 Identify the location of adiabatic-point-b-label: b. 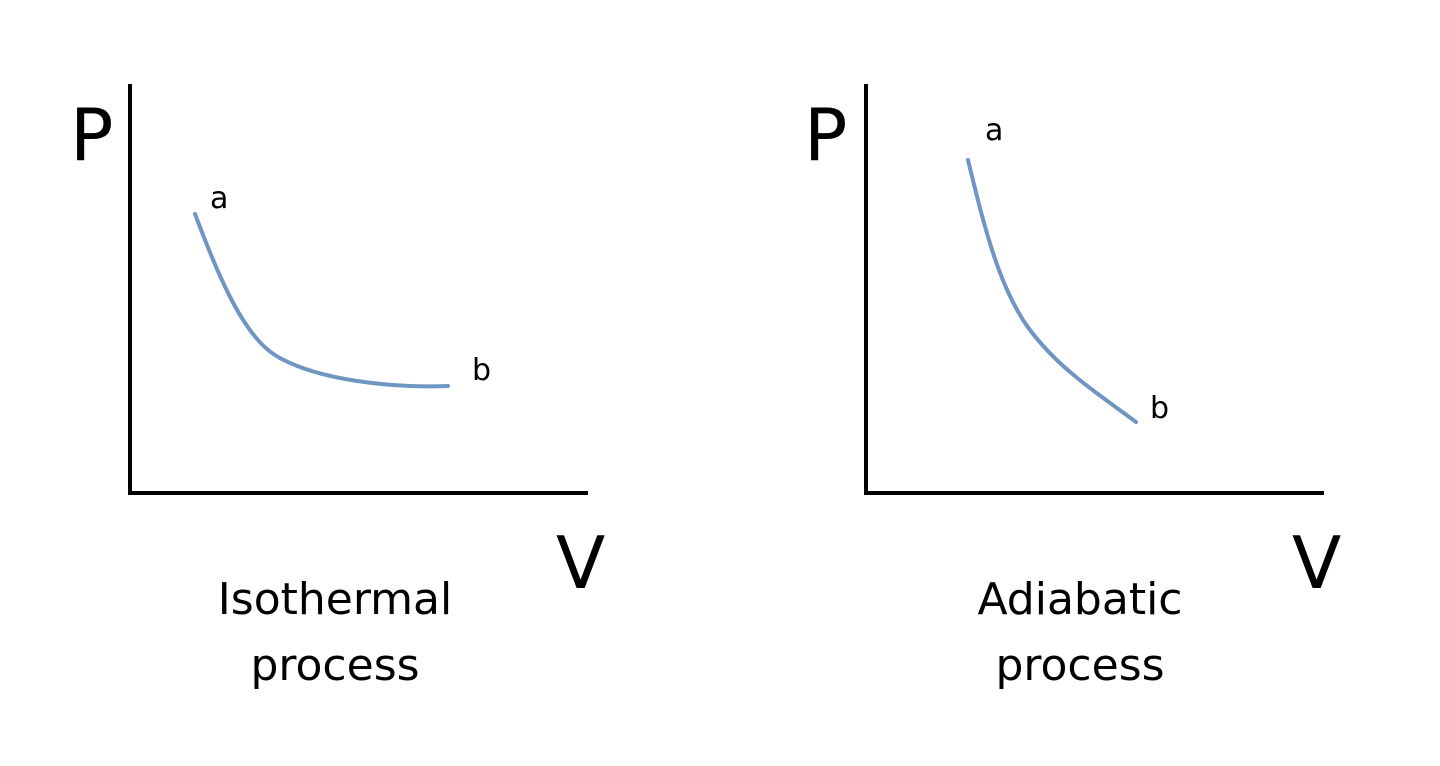
(1159, 408).